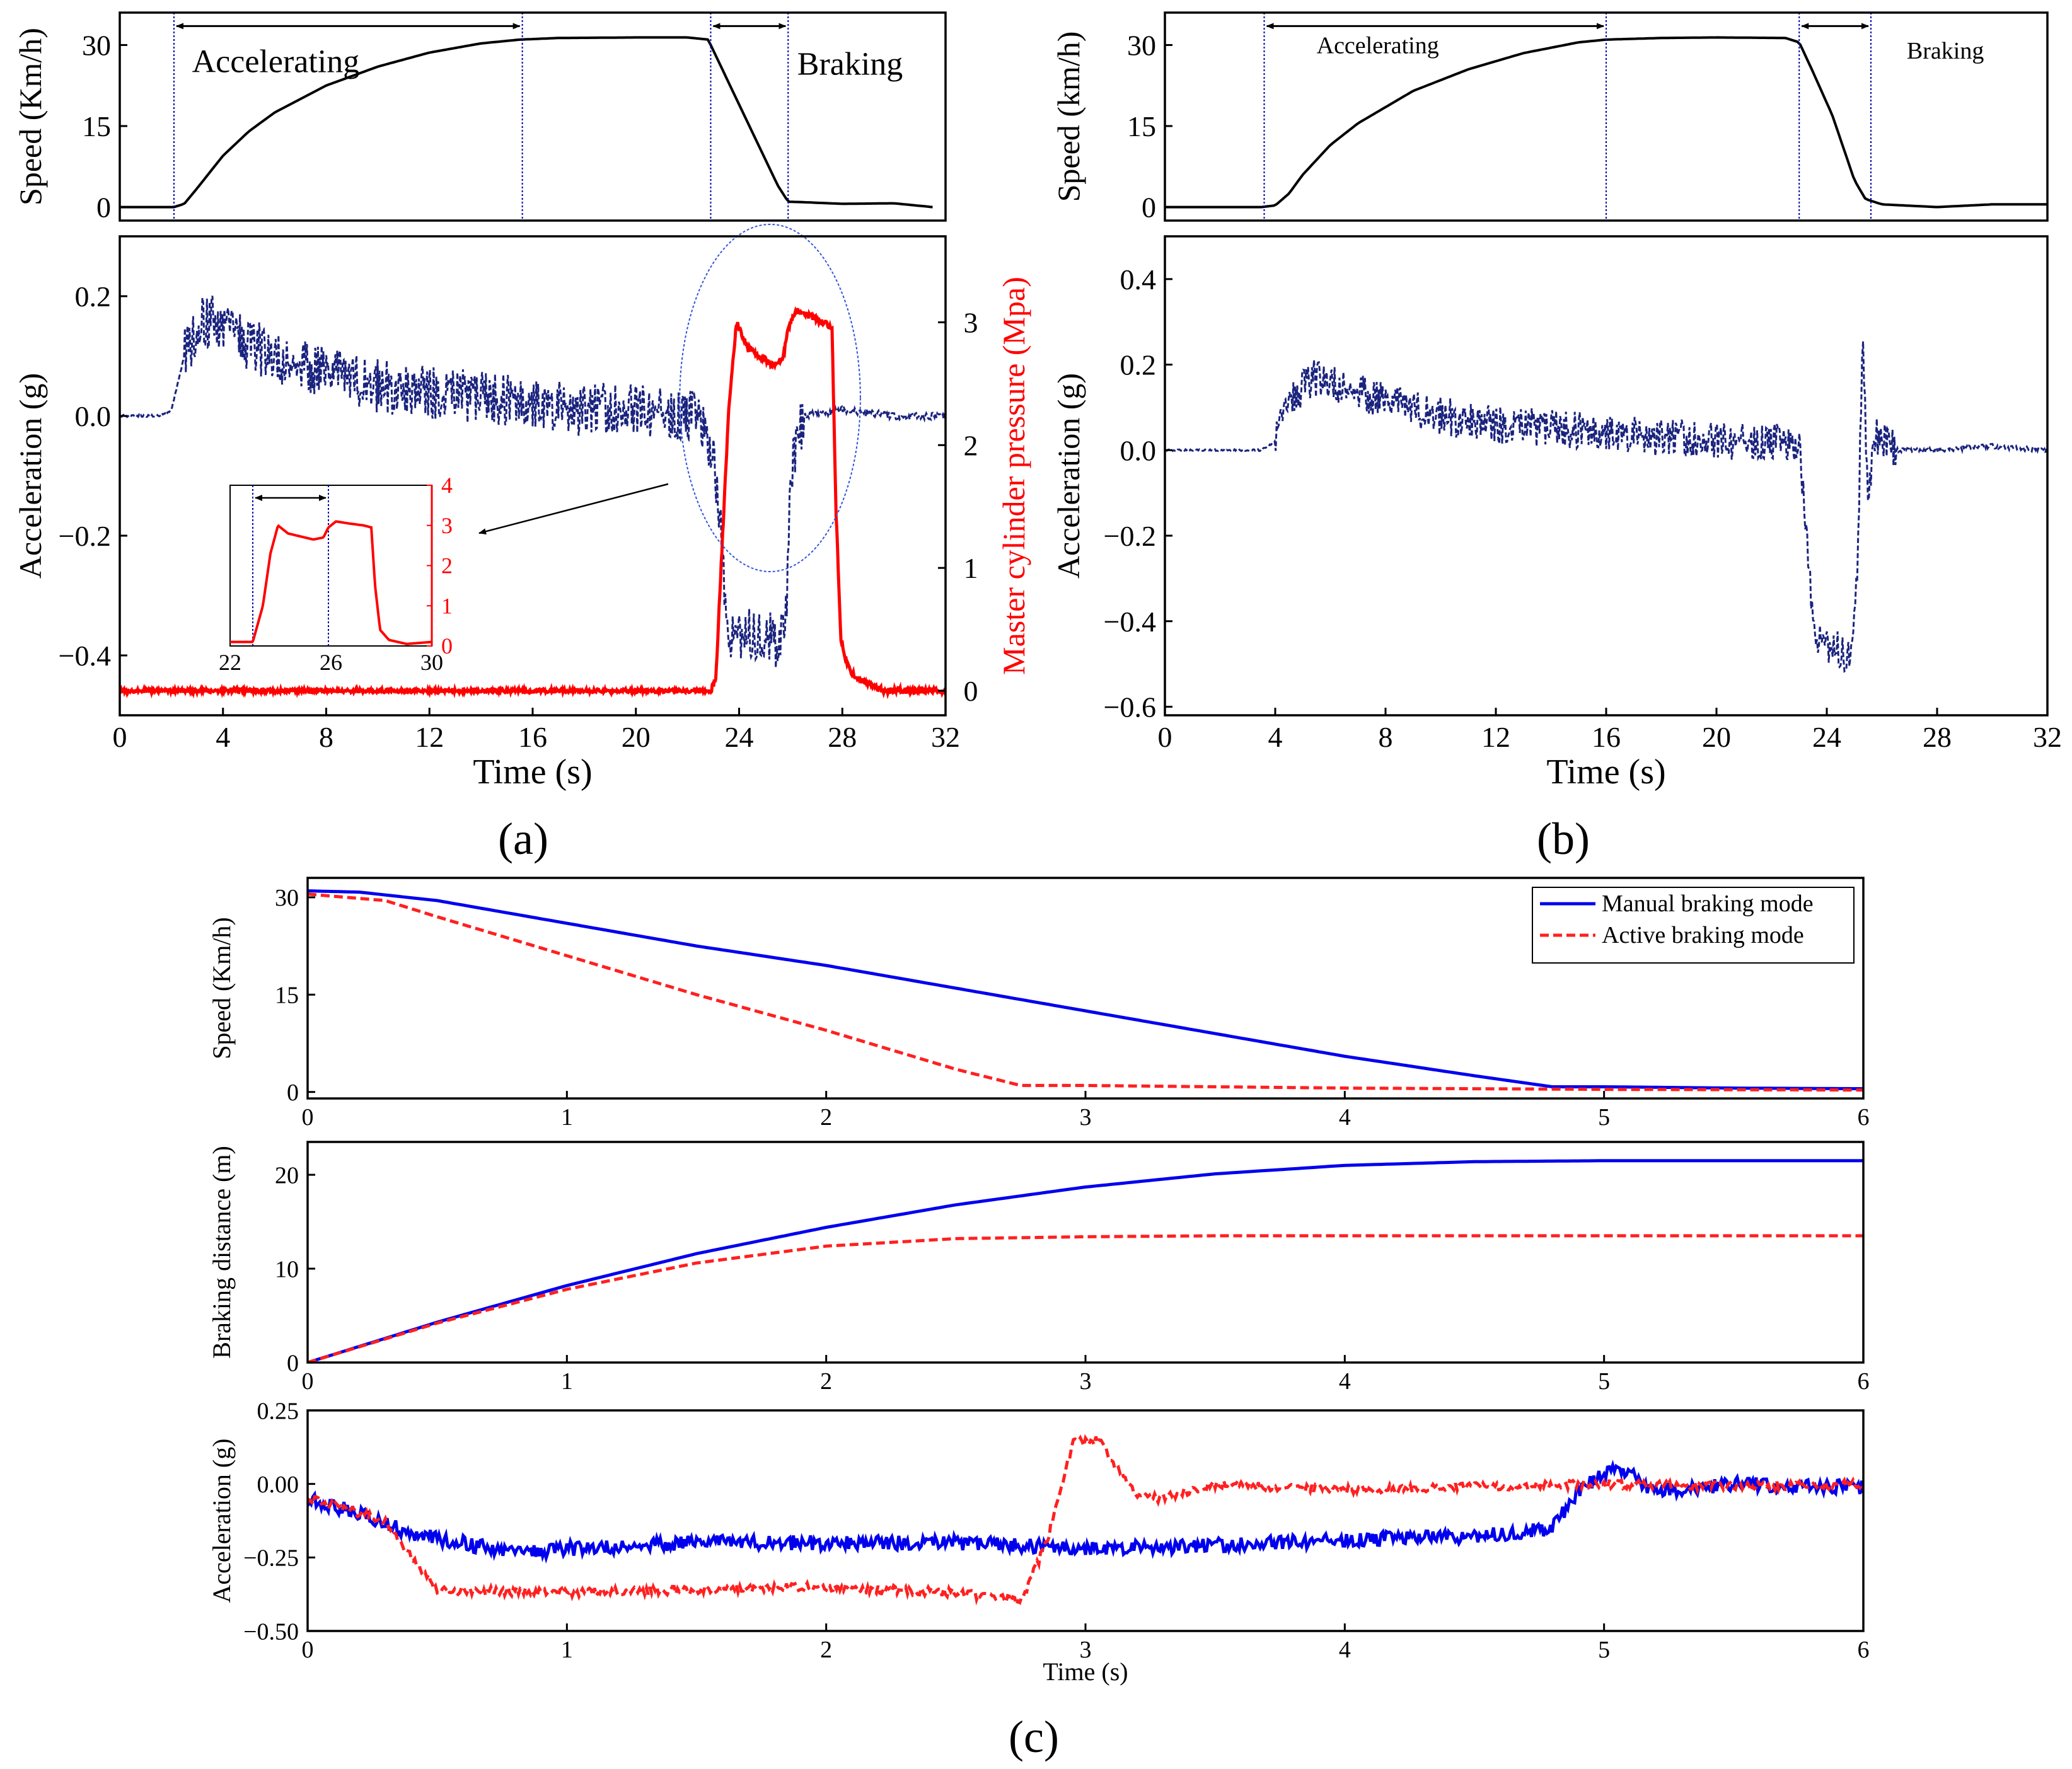  Describe the element at coordinates (447, 605) in the screenshot. I see `inset-y-tick-label: 1` at that location.